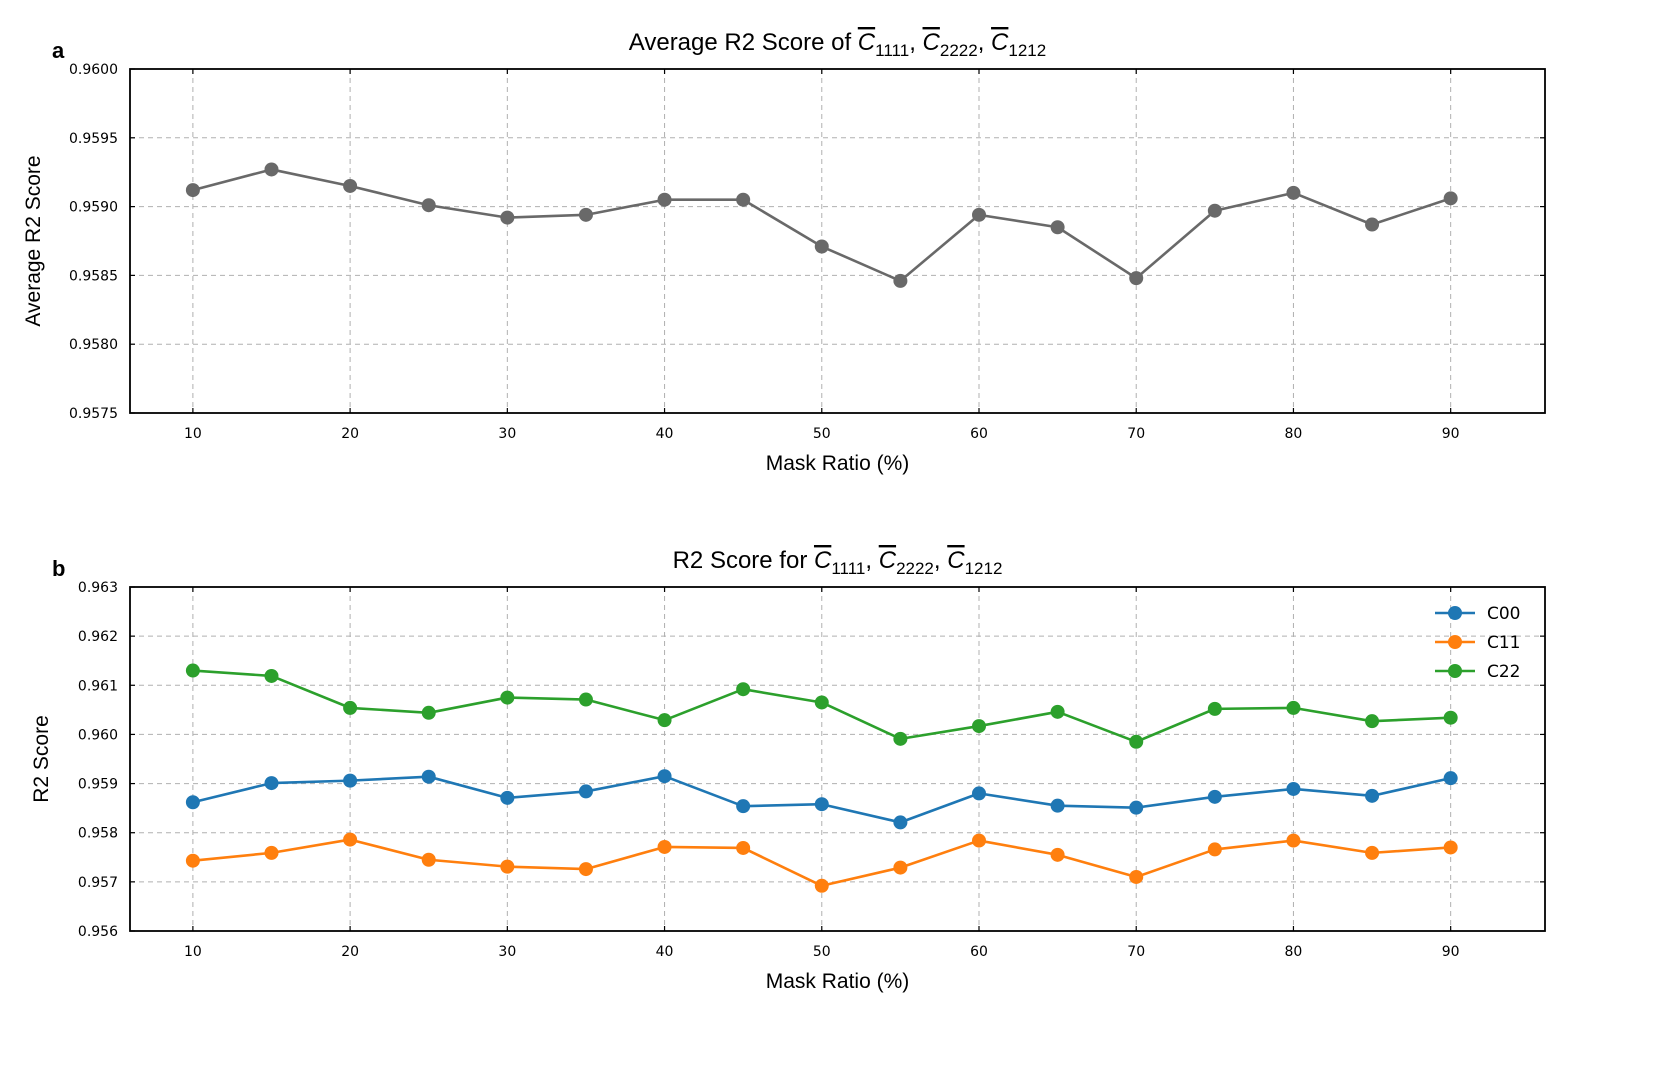  Describe the element at coordinates (1504, 643) in the screenshot. I see `legend-label: C11` at that location.